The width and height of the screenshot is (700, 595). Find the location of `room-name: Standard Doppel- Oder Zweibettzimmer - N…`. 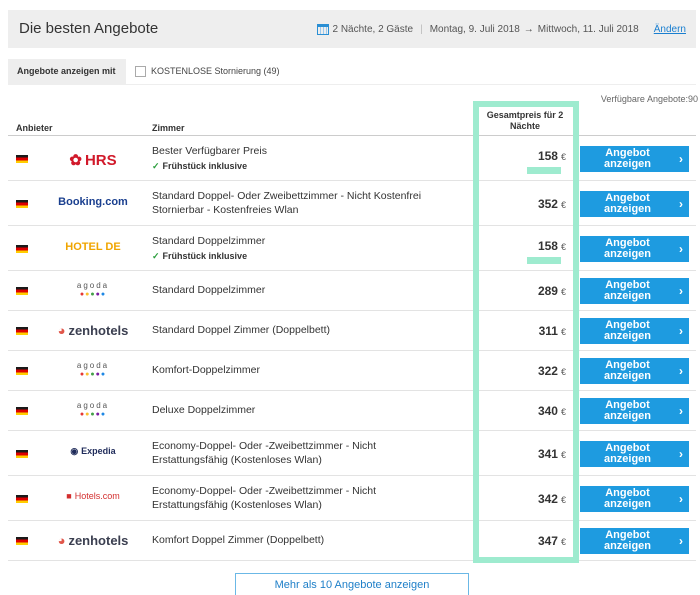

room-name: Standard Doppel- Oder Zweibettzimmer - N… is located at coordinates (287, 195).